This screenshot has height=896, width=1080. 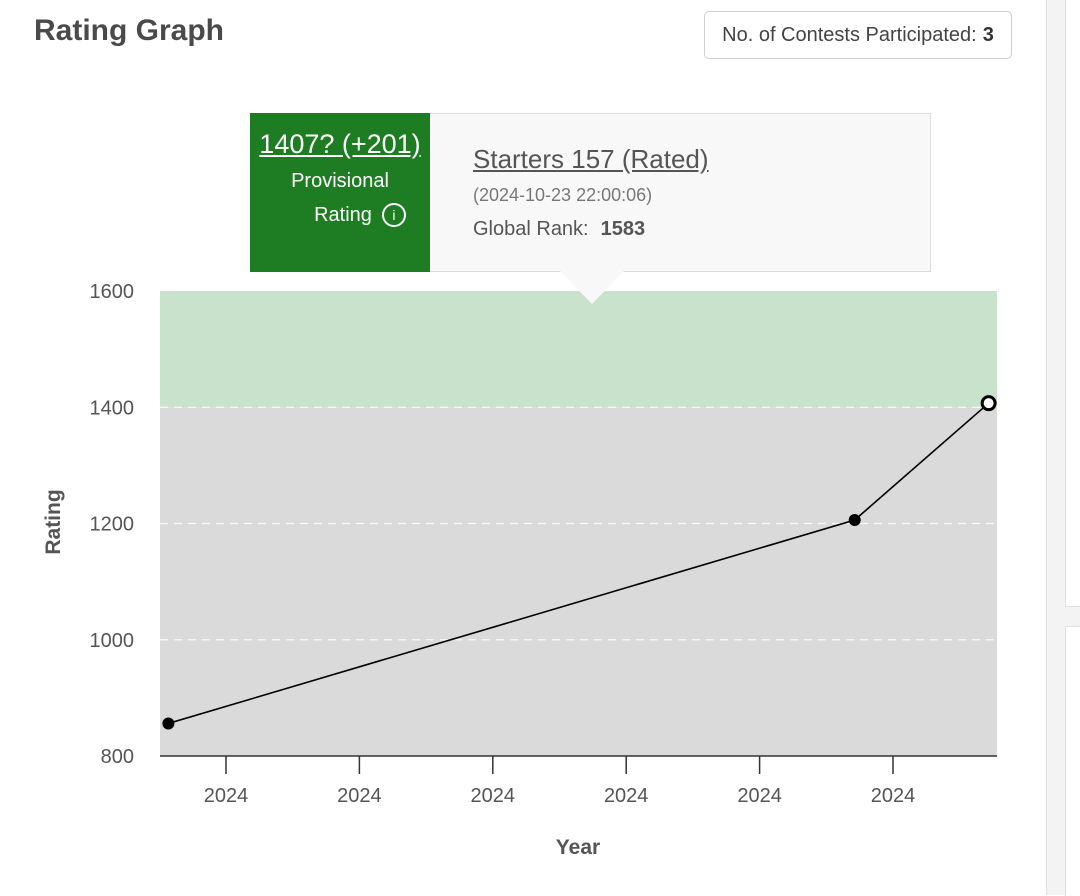 I want to click on x-axis-title: Year, so click(x=578, y=847).